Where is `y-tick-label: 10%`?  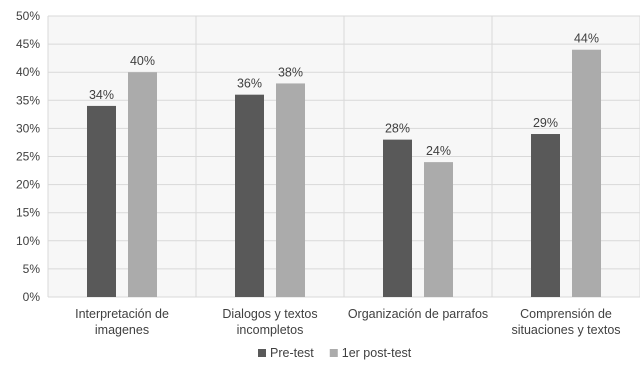 y-tick-label: 10% is located at coordinates (28, 241).